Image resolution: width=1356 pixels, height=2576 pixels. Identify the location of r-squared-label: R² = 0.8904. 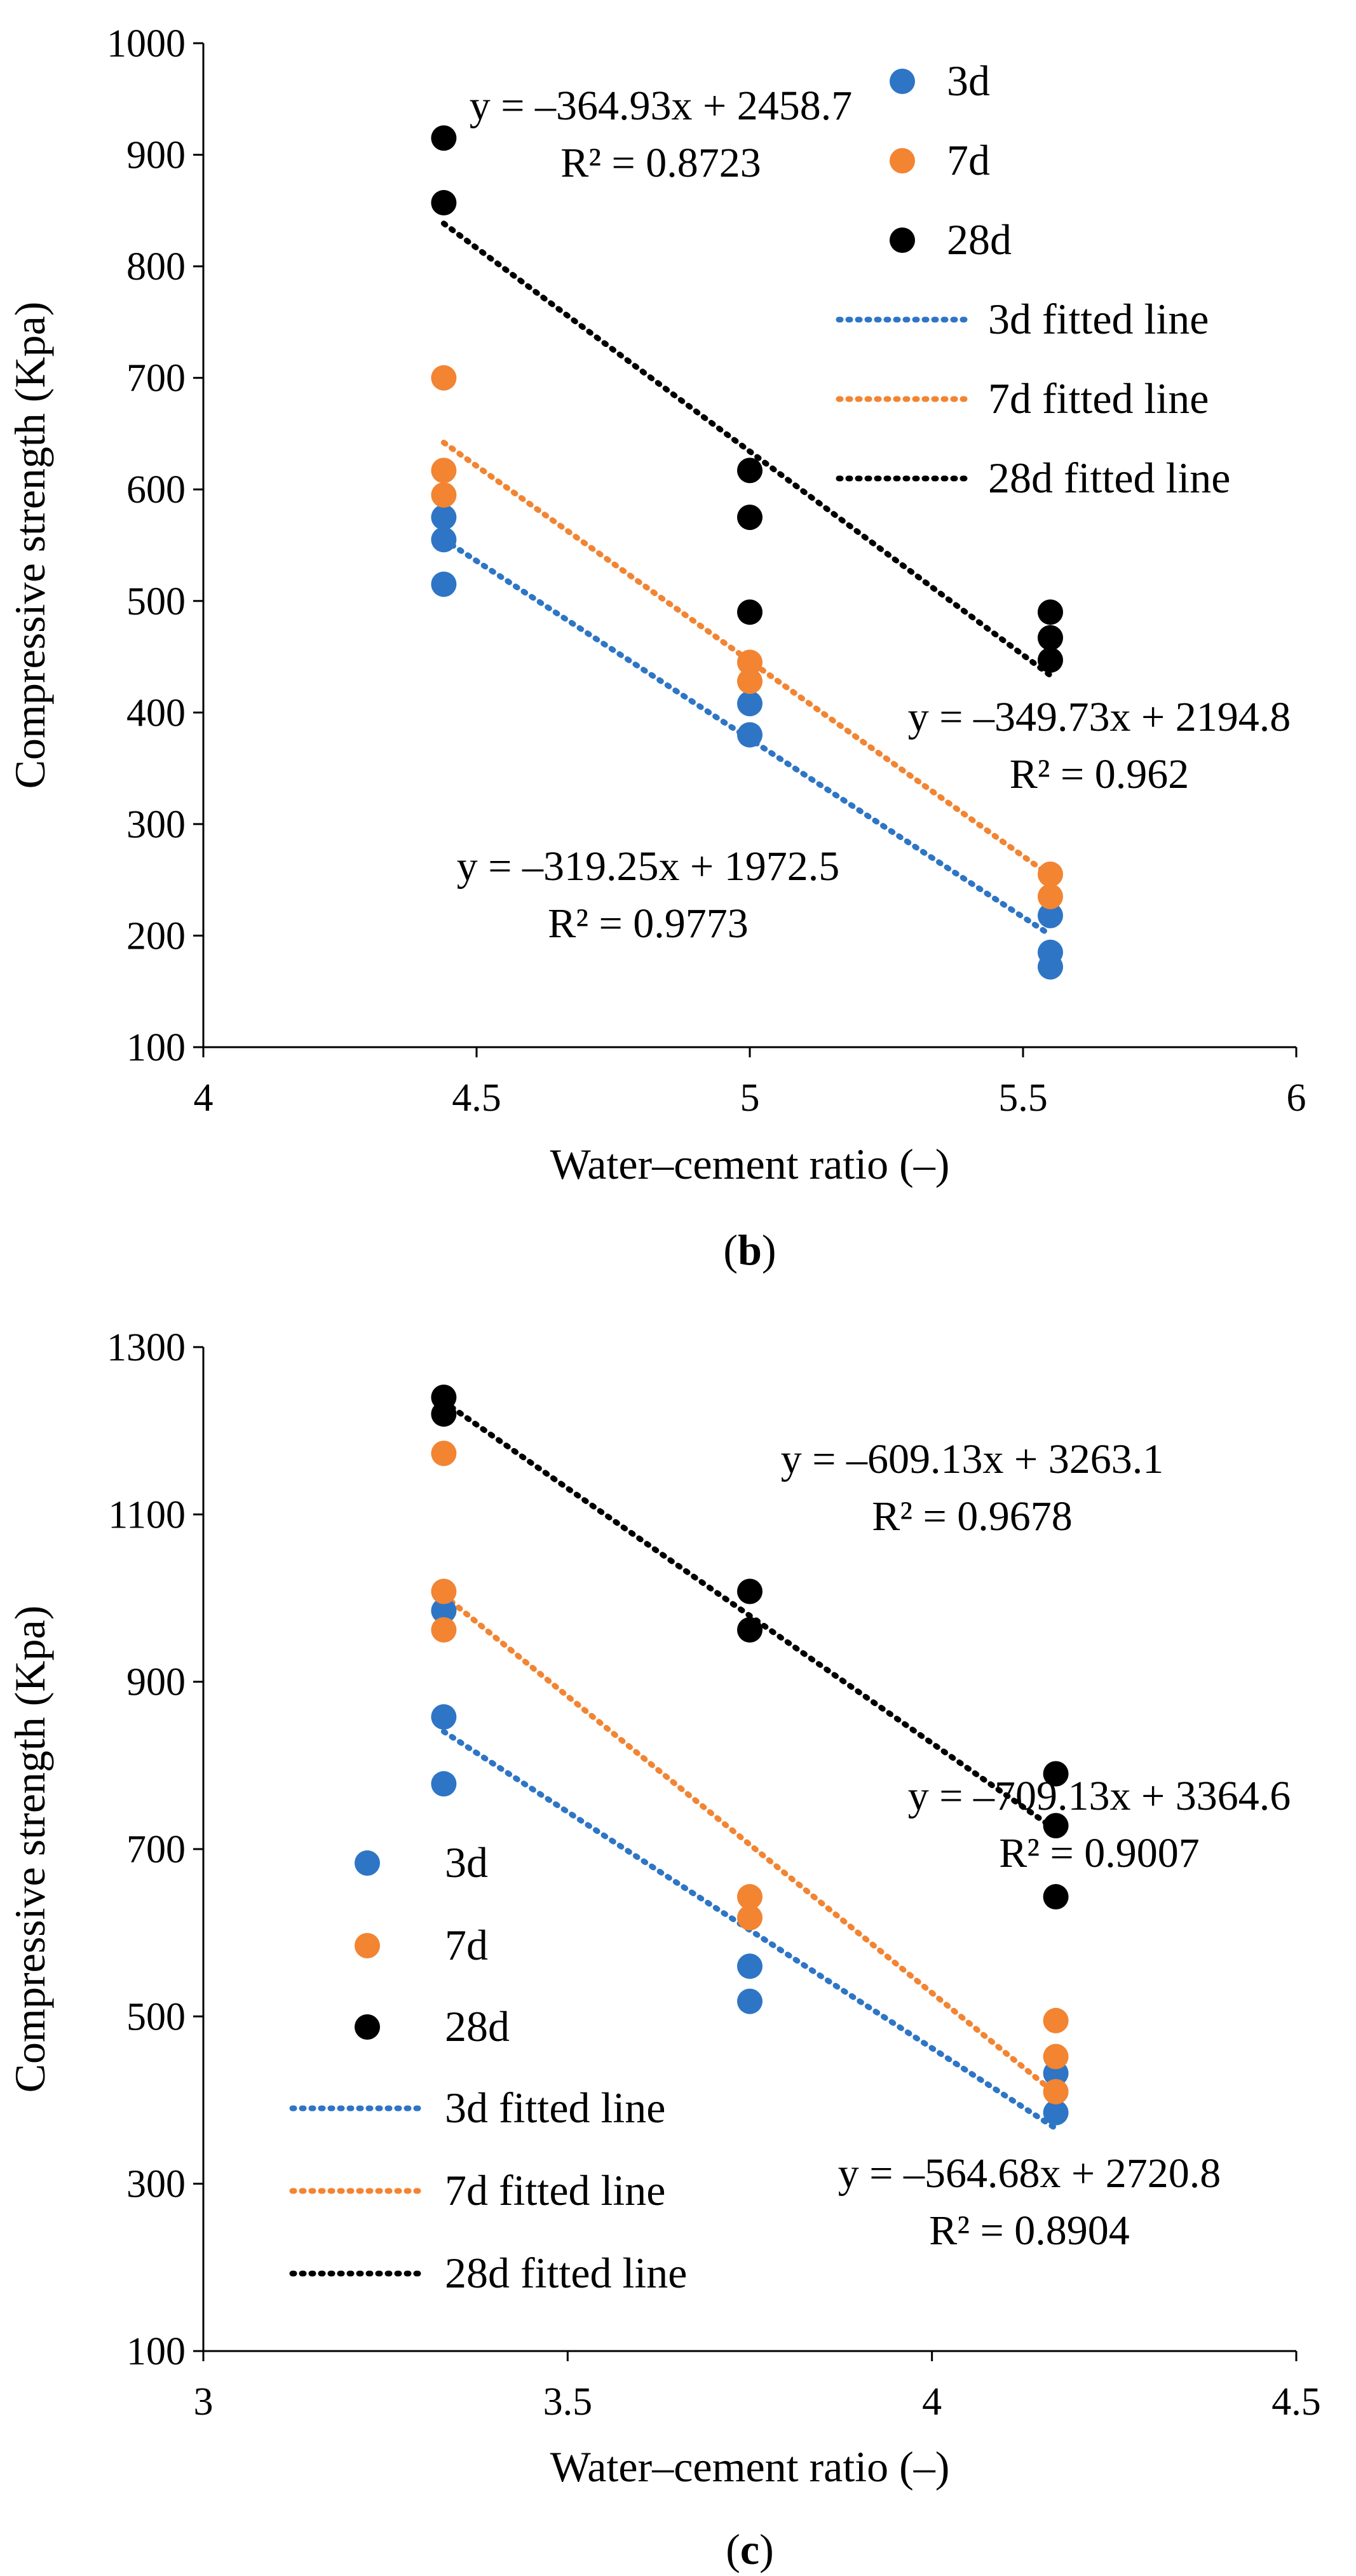
(1029, 2230).